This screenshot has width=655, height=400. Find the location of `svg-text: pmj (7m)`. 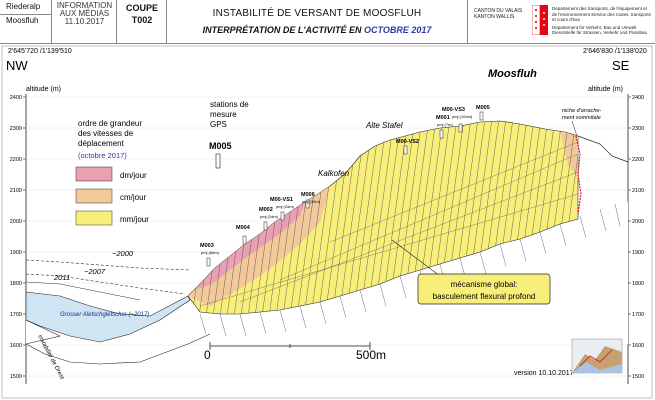

svg-text: pmj (7m) is located at coordinates (445, 124).